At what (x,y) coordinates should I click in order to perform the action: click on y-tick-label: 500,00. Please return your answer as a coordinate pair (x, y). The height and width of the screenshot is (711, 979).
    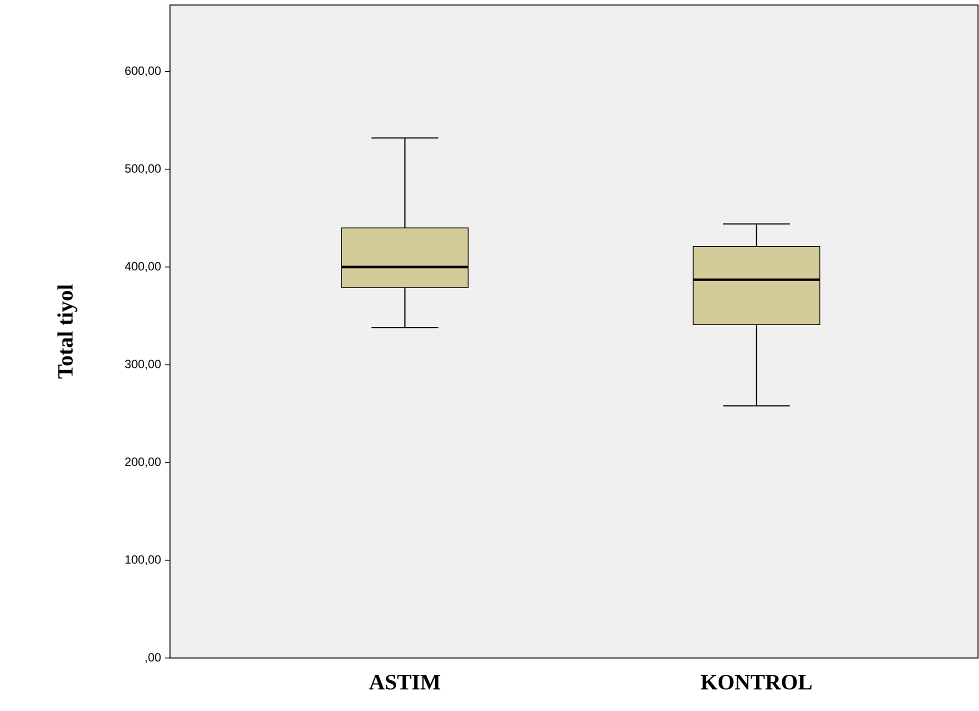
    Looking at the image, I should click on (143, 169).